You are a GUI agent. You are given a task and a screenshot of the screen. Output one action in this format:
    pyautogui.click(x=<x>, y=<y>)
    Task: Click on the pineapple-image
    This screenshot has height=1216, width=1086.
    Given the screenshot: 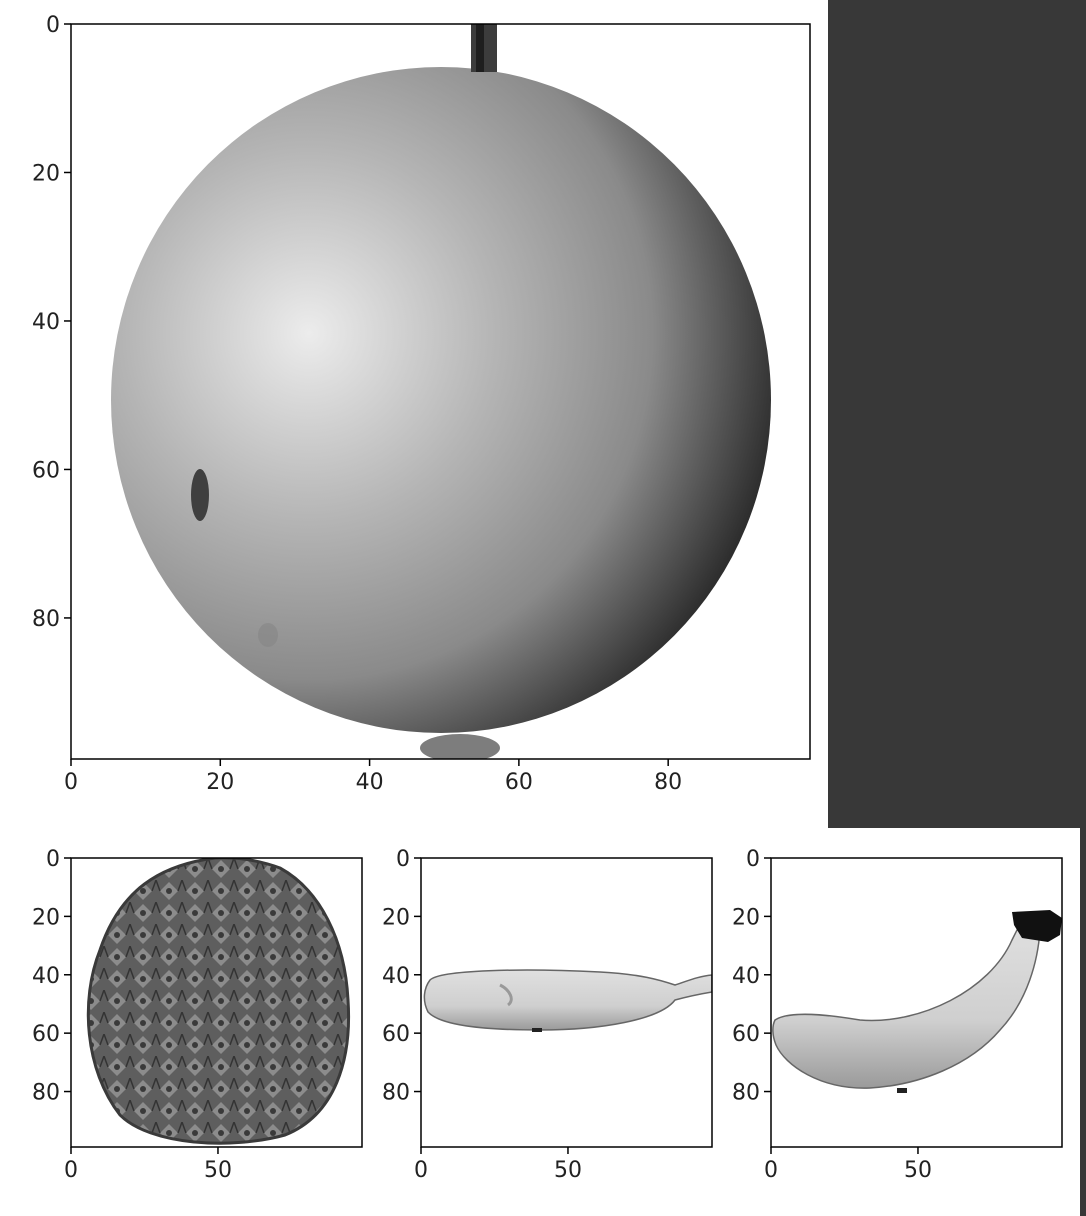 What is the action you would take?
    pyautogui.click(x=216, y=1002)
    